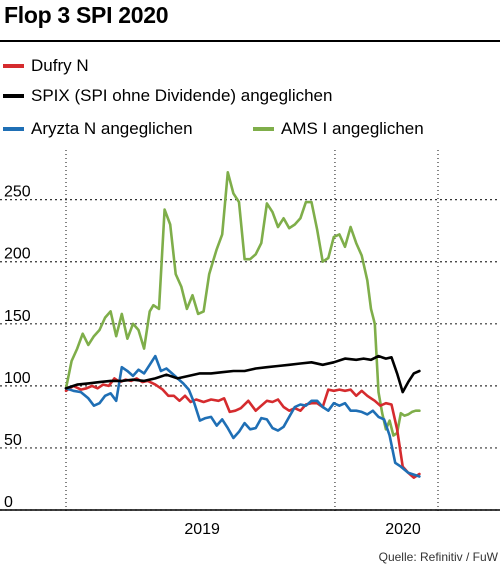  Describe the element at coordinates (112, 128) in the screenshot. I see `legend-label-aryzta: Aryzta N angeglichen` at that location.